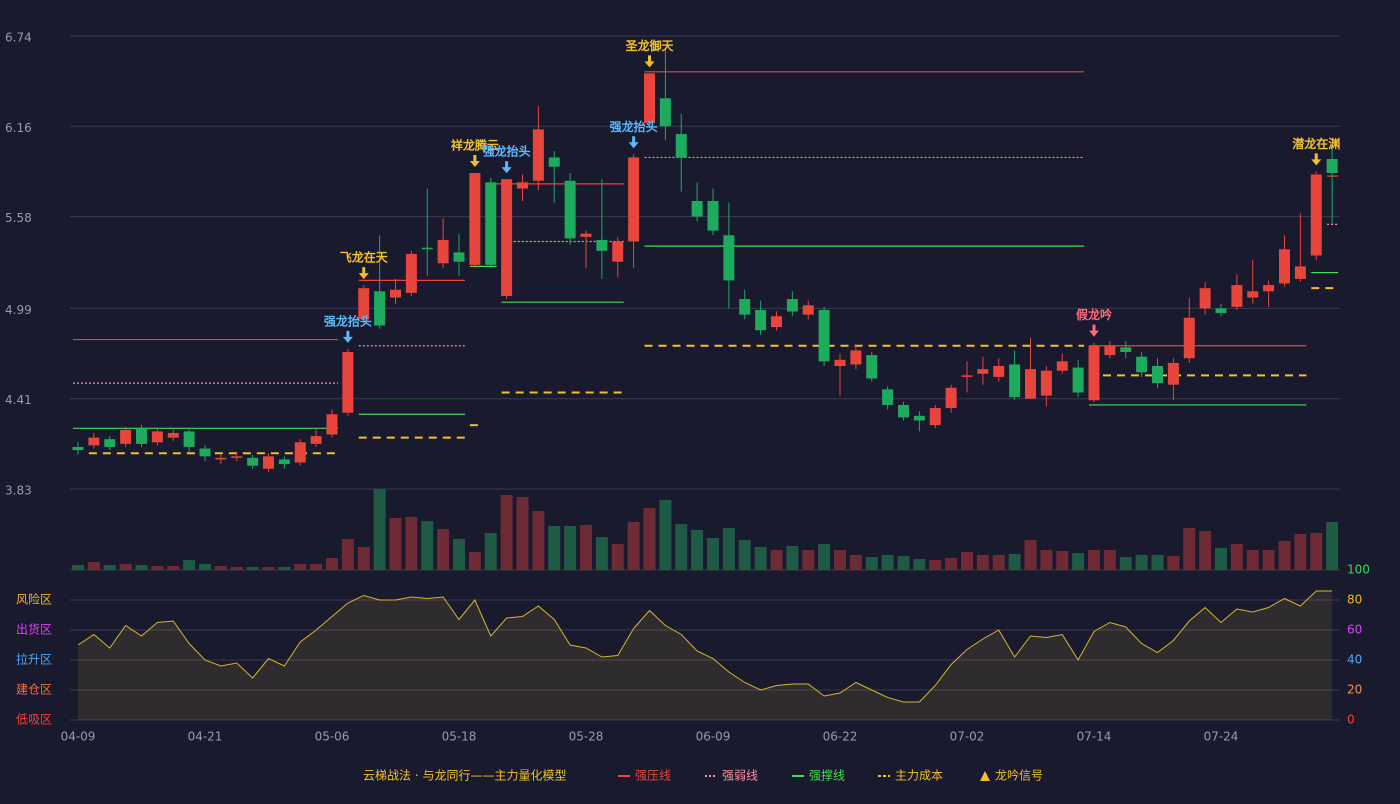 This screenshot has width=1400, height=804. I want to click on zone-label: 拉升区, so click(34, 659).